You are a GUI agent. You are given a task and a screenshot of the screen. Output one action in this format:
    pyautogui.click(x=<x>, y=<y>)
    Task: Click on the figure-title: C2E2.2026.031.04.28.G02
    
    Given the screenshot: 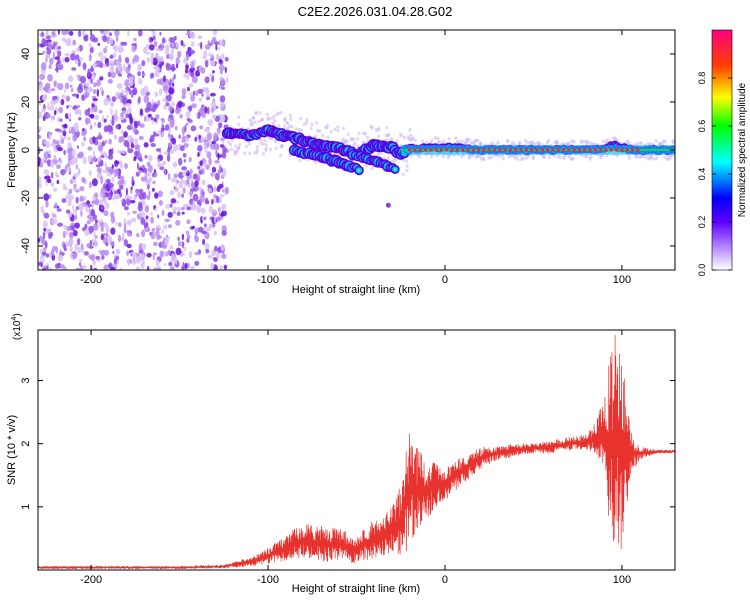 What is the action you would take?
    pyautogui.click(x=375, y=11)
    